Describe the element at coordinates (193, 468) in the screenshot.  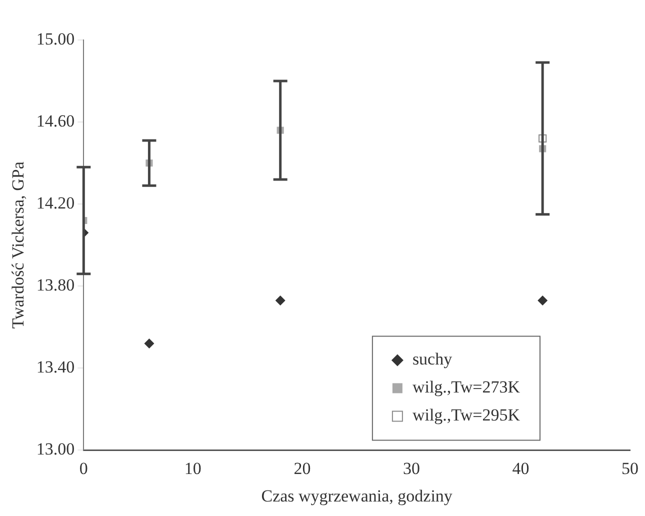
I see `x-tick-label: 10` at that location.